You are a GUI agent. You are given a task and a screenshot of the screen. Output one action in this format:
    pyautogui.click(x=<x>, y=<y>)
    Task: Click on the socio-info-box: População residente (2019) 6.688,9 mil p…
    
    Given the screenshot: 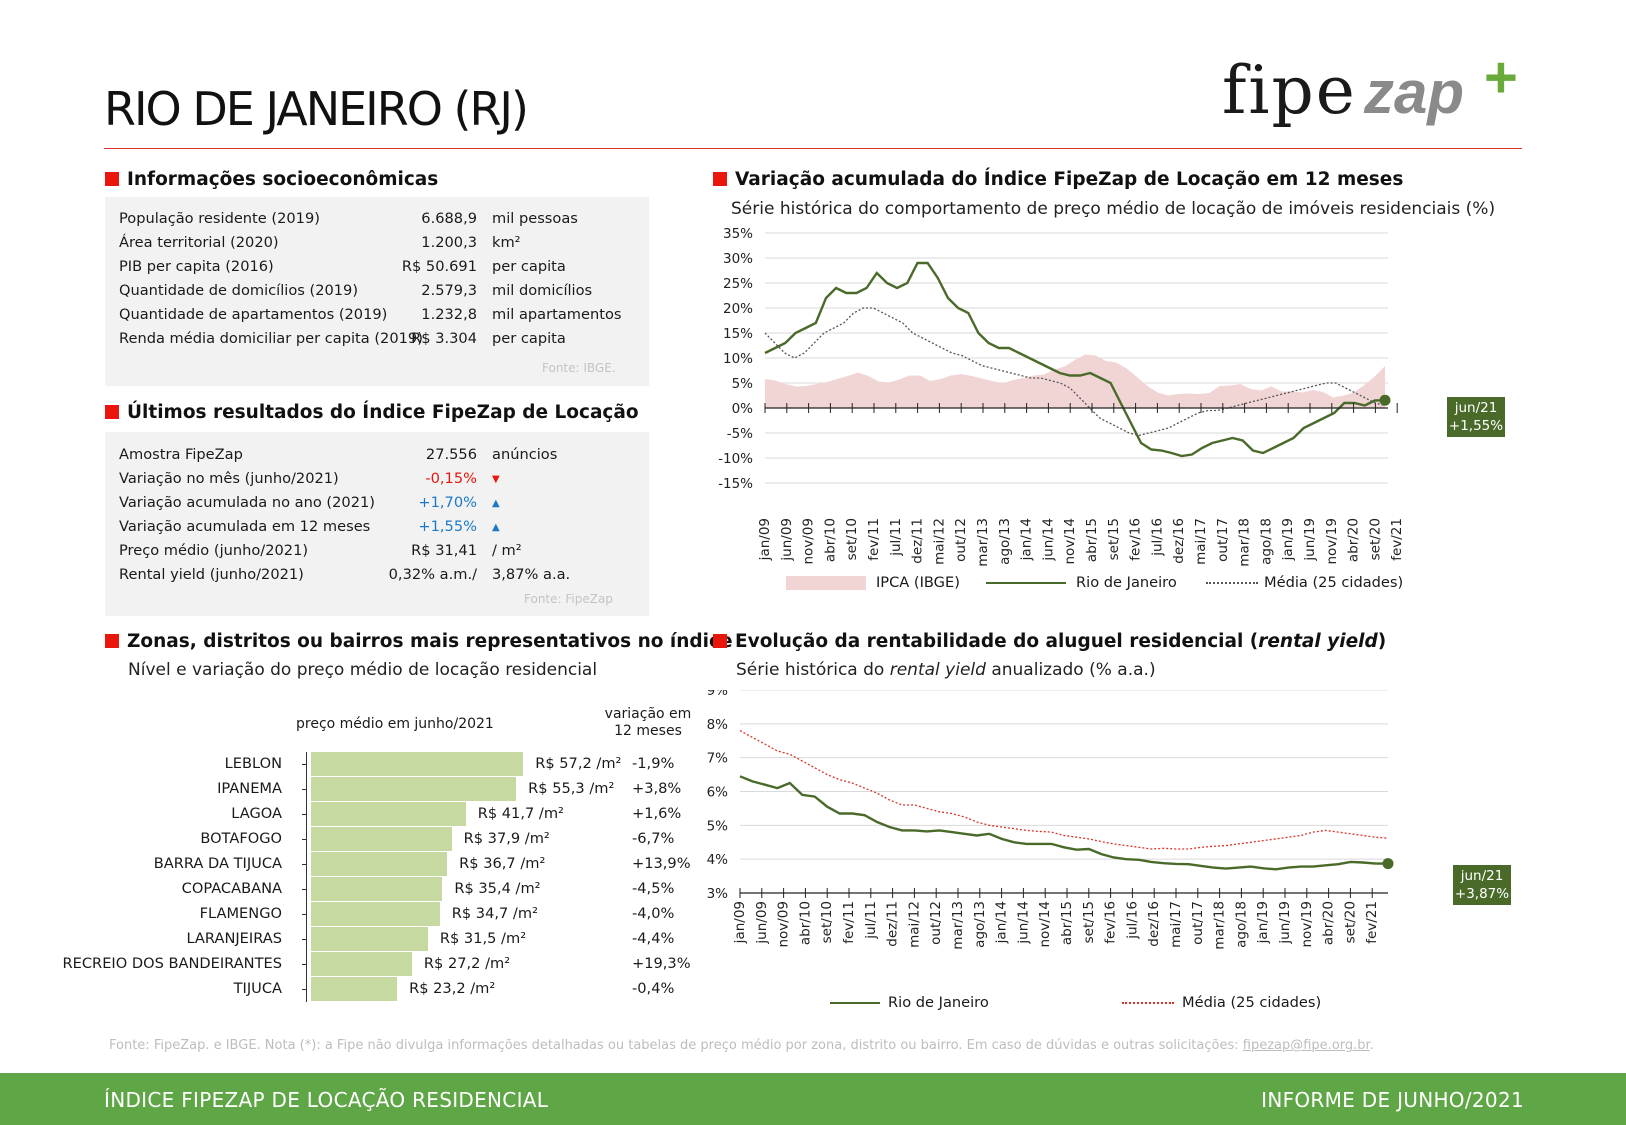 What is the action you would take?
    pyautogui.click(x=377, y=291)
    